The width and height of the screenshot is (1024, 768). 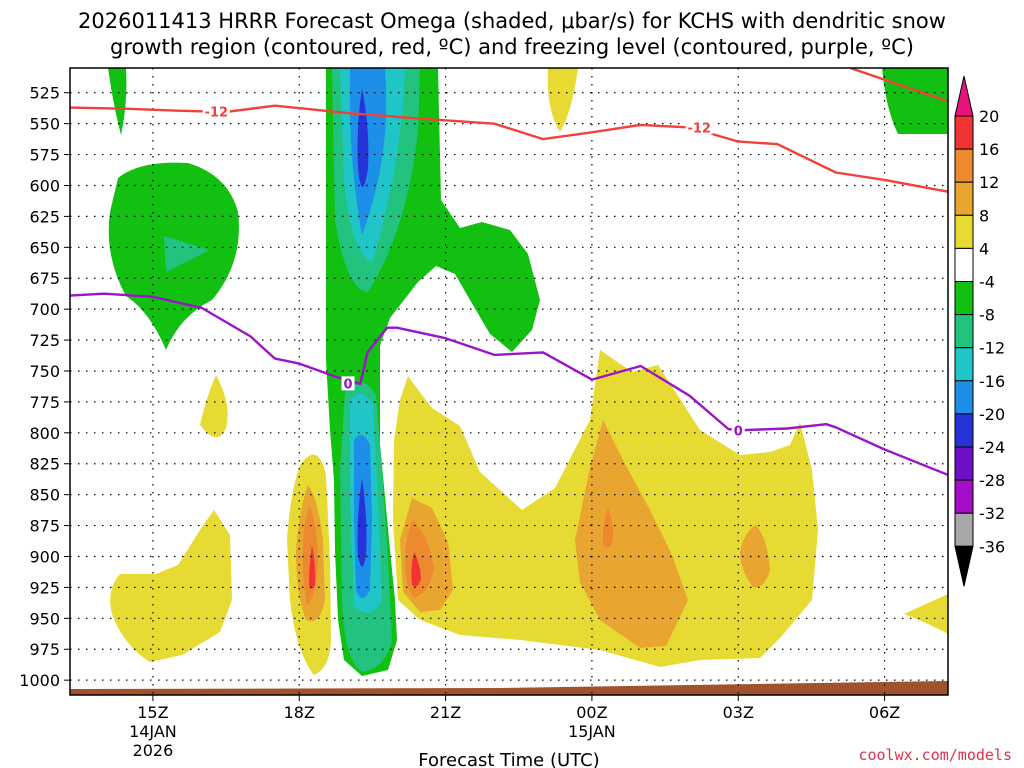 What do you see at coordinates (44, 618) in the screenshot?
I see `y-tick-label: 950` at bounding box center [44, 618].